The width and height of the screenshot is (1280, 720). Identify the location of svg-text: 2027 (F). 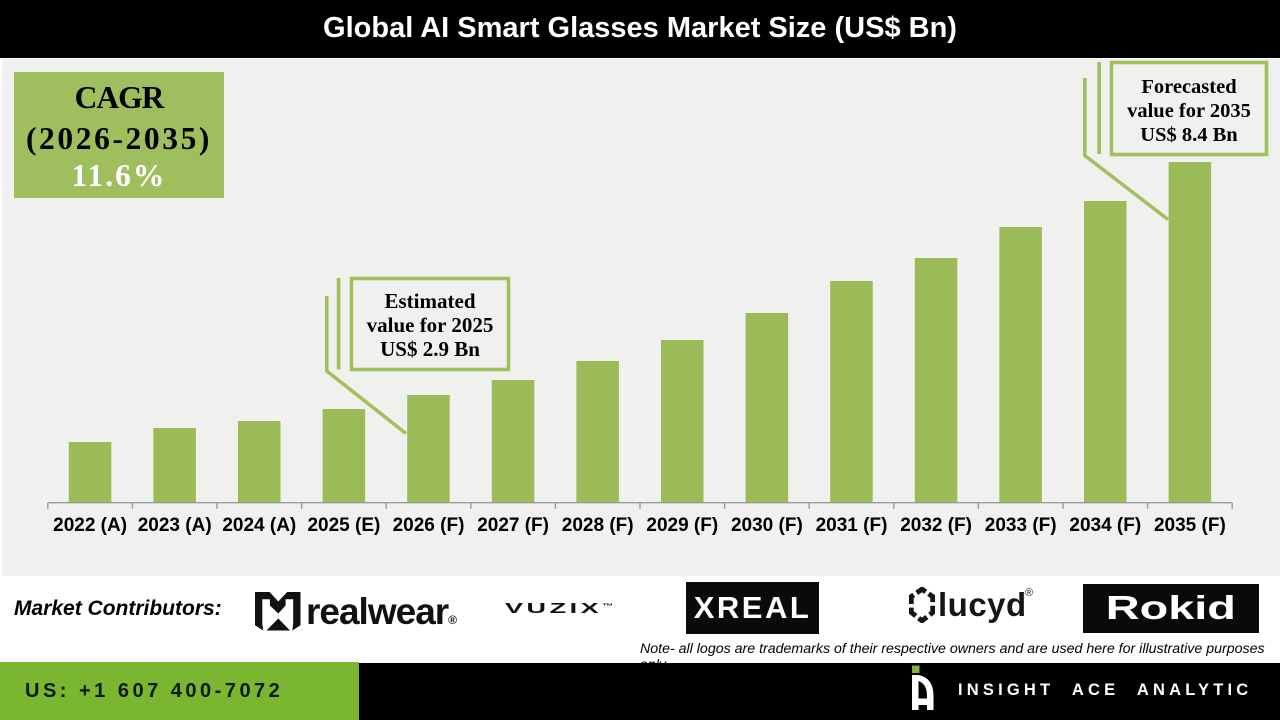
(513, 525).